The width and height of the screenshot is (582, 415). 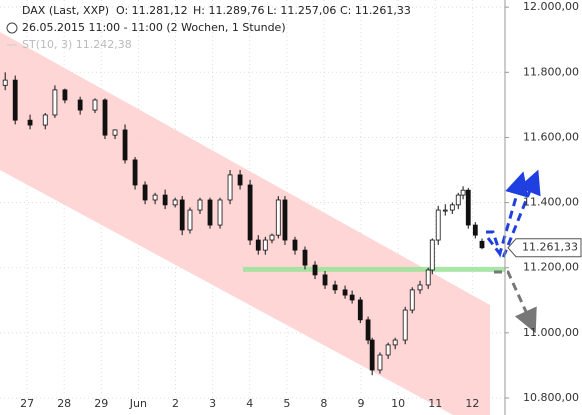 I want to click on y-tick-label: 11.800,00, so click(x=551, y=71).